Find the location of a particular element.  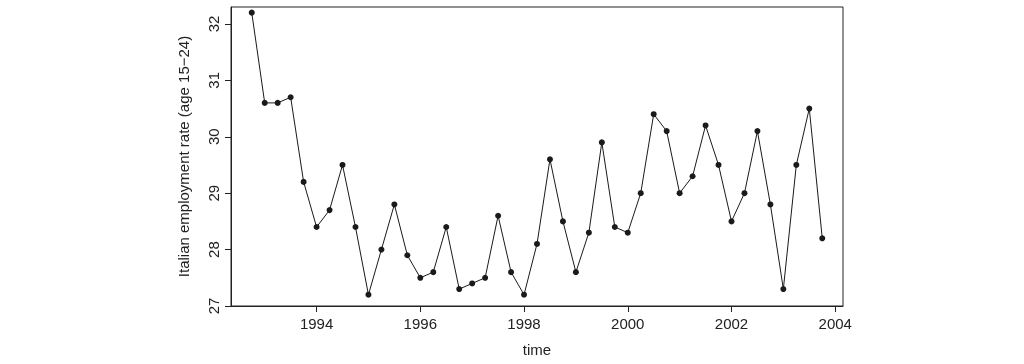

x-tick-label: 1998 is located at coordinates (524, 323).